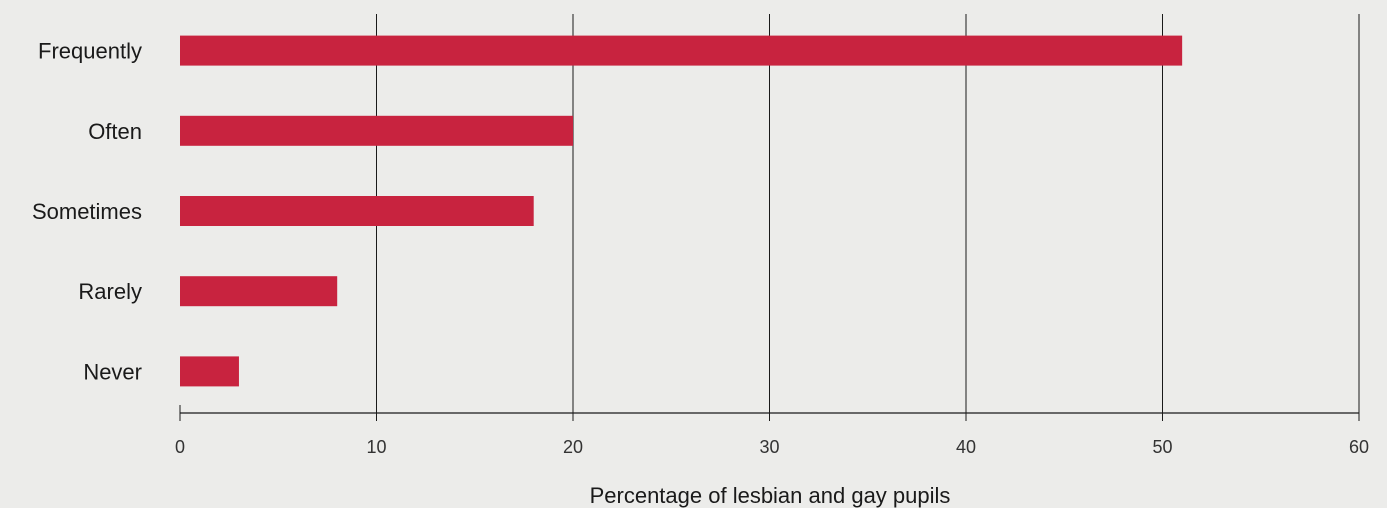 The image size is (1387, 508). Describe the element at coordinates (180, 447) in the screenshot. I see `tick-label-0: 0` at that location.